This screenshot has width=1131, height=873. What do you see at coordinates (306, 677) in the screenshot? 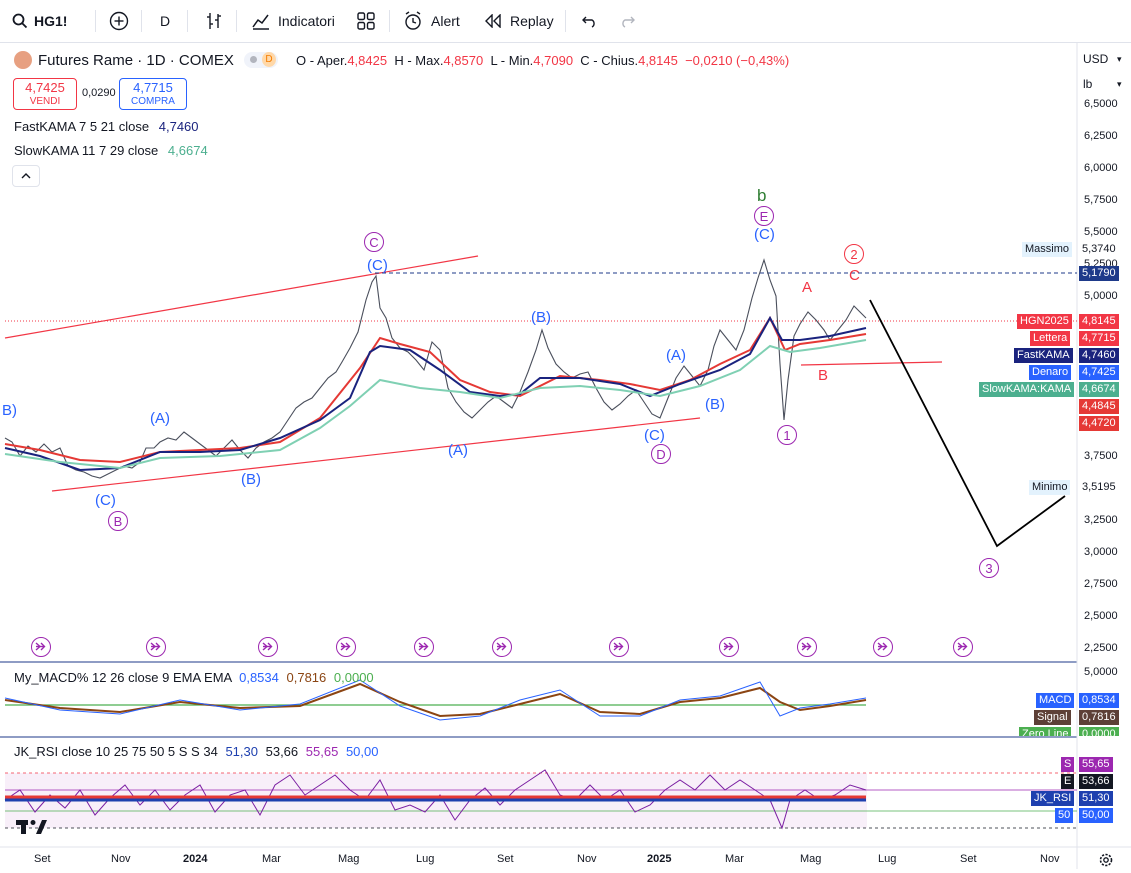
I see `macd-value-2: 0,7816` at bounding box center [306, 677].